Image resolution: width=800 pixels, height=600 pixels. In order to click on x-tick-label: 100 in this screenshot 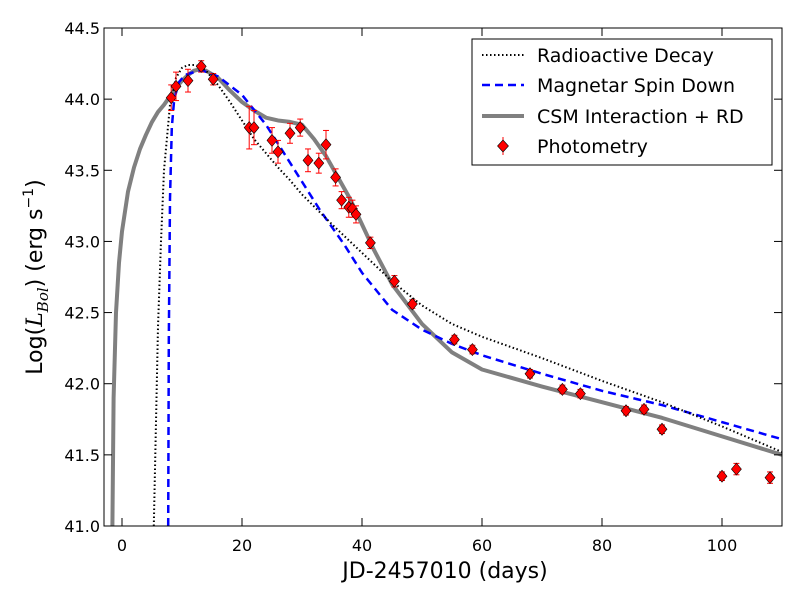, I will do `click(722, 545)`.